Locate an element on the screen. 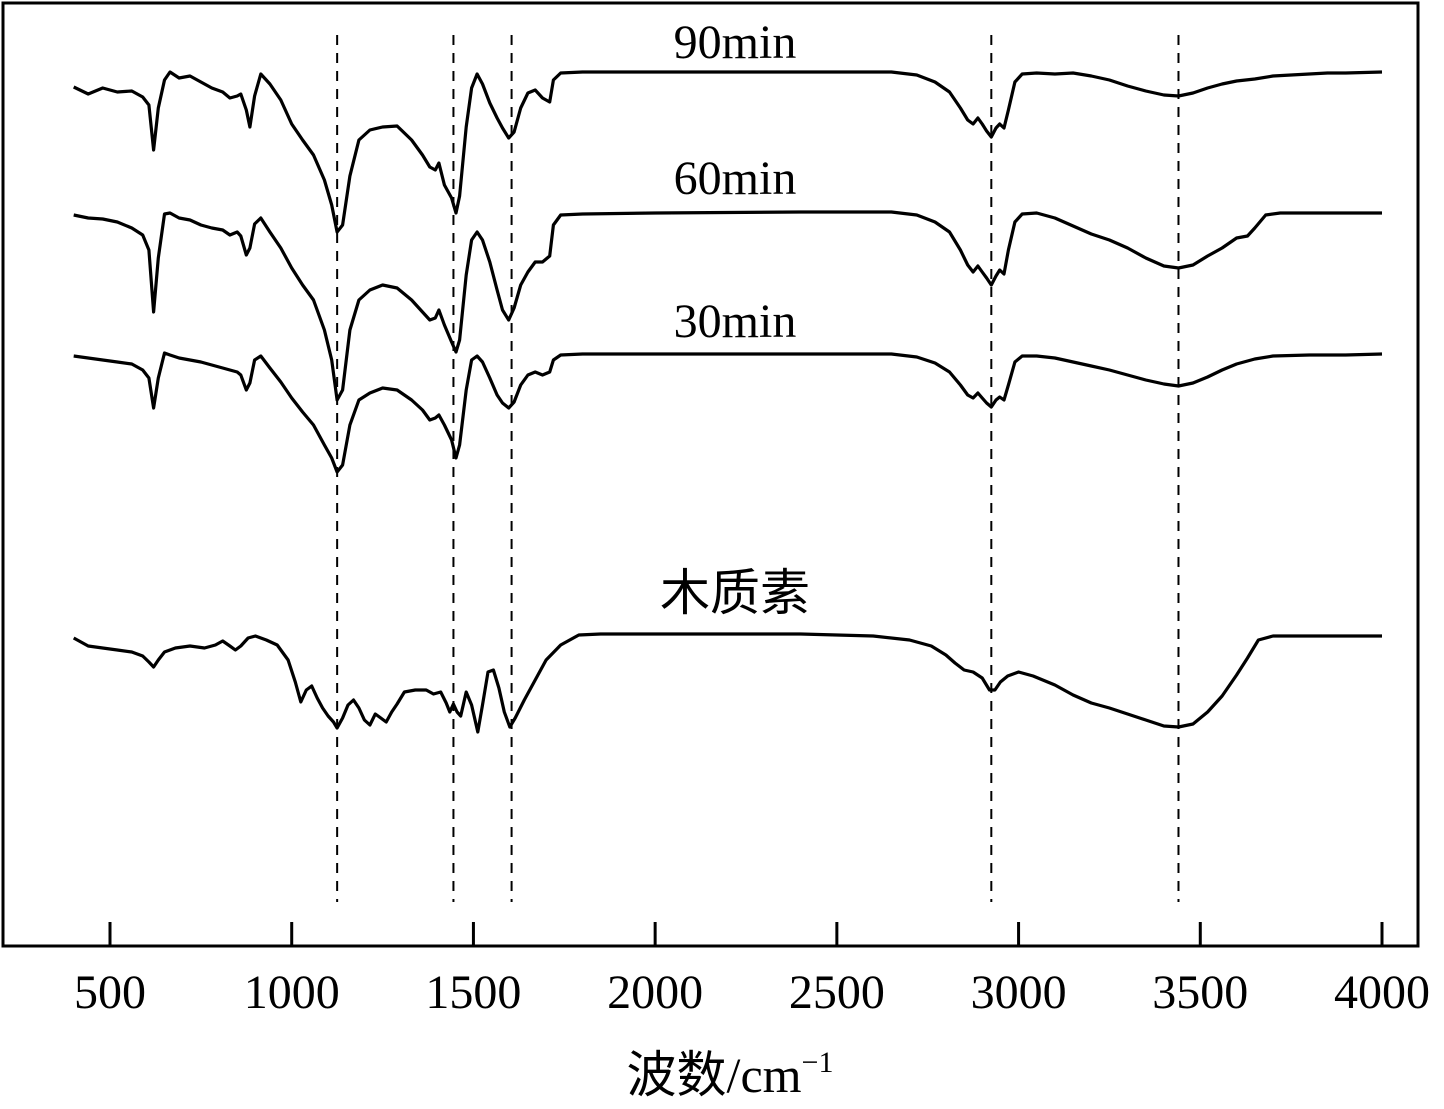 The width and height of the screenshot is (1444, 1109). x-axis-title-superscript: −1 is located at coordinates (818, 1062).